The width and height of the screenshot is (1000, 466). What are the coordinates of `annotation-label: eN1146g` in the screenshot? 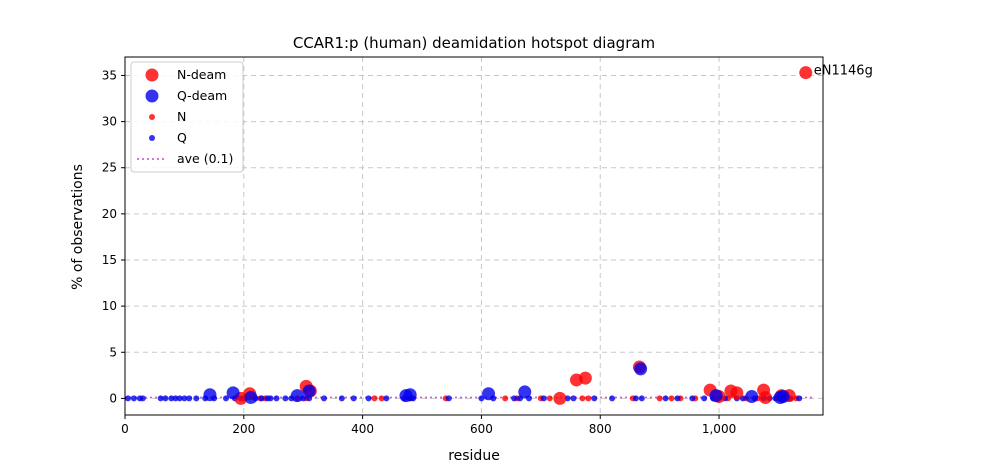 It's located at (843, 71).